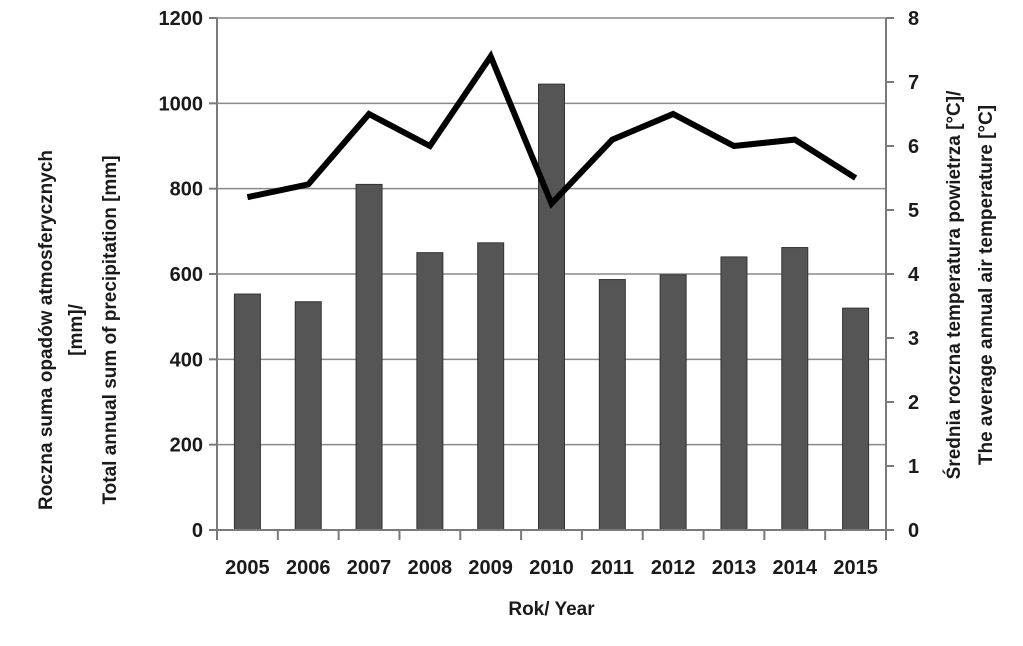 This screenshot has width=1023, height=646. Describe the element at coordinates (612, 405) in the screenshot. I see `bar-2011` at that location.